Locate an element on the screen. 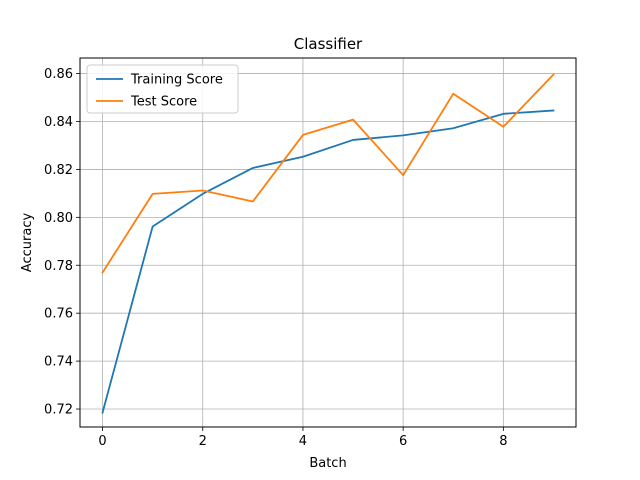 This screenshot has width=640, height=480. x-tick-label: 0 is located at coordinates (102, 441).